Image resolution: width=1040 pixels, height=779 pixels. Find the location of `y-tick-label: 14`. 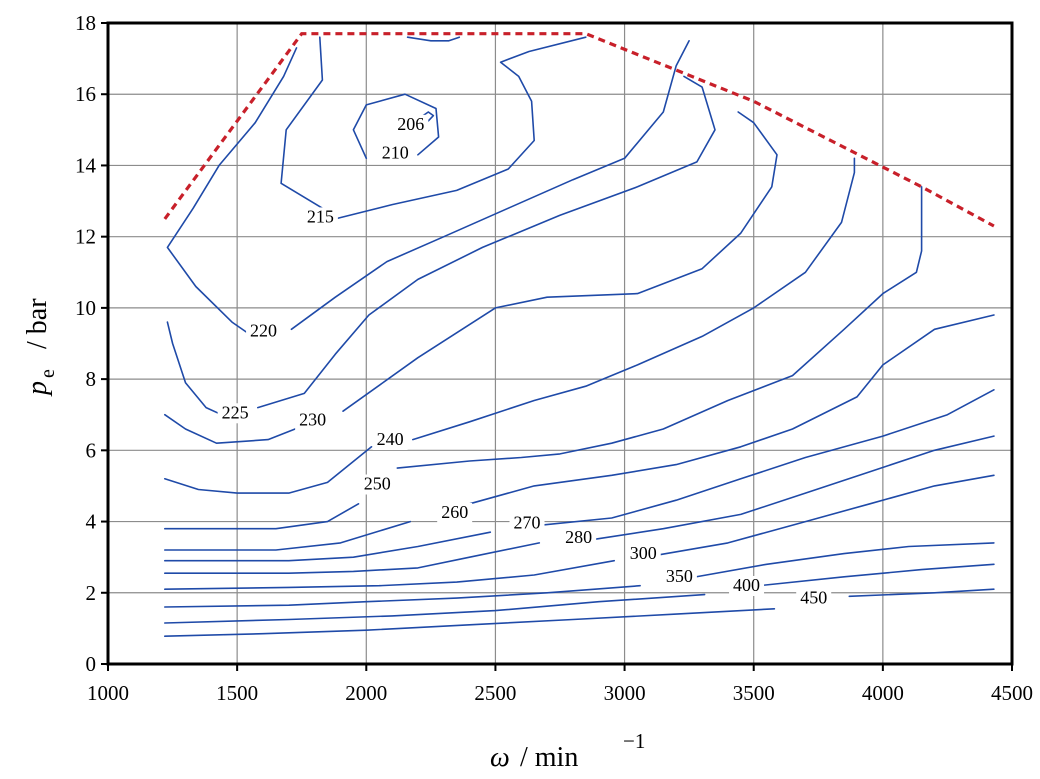

y-tick-label: 14 is located at coordinates (86, 165).